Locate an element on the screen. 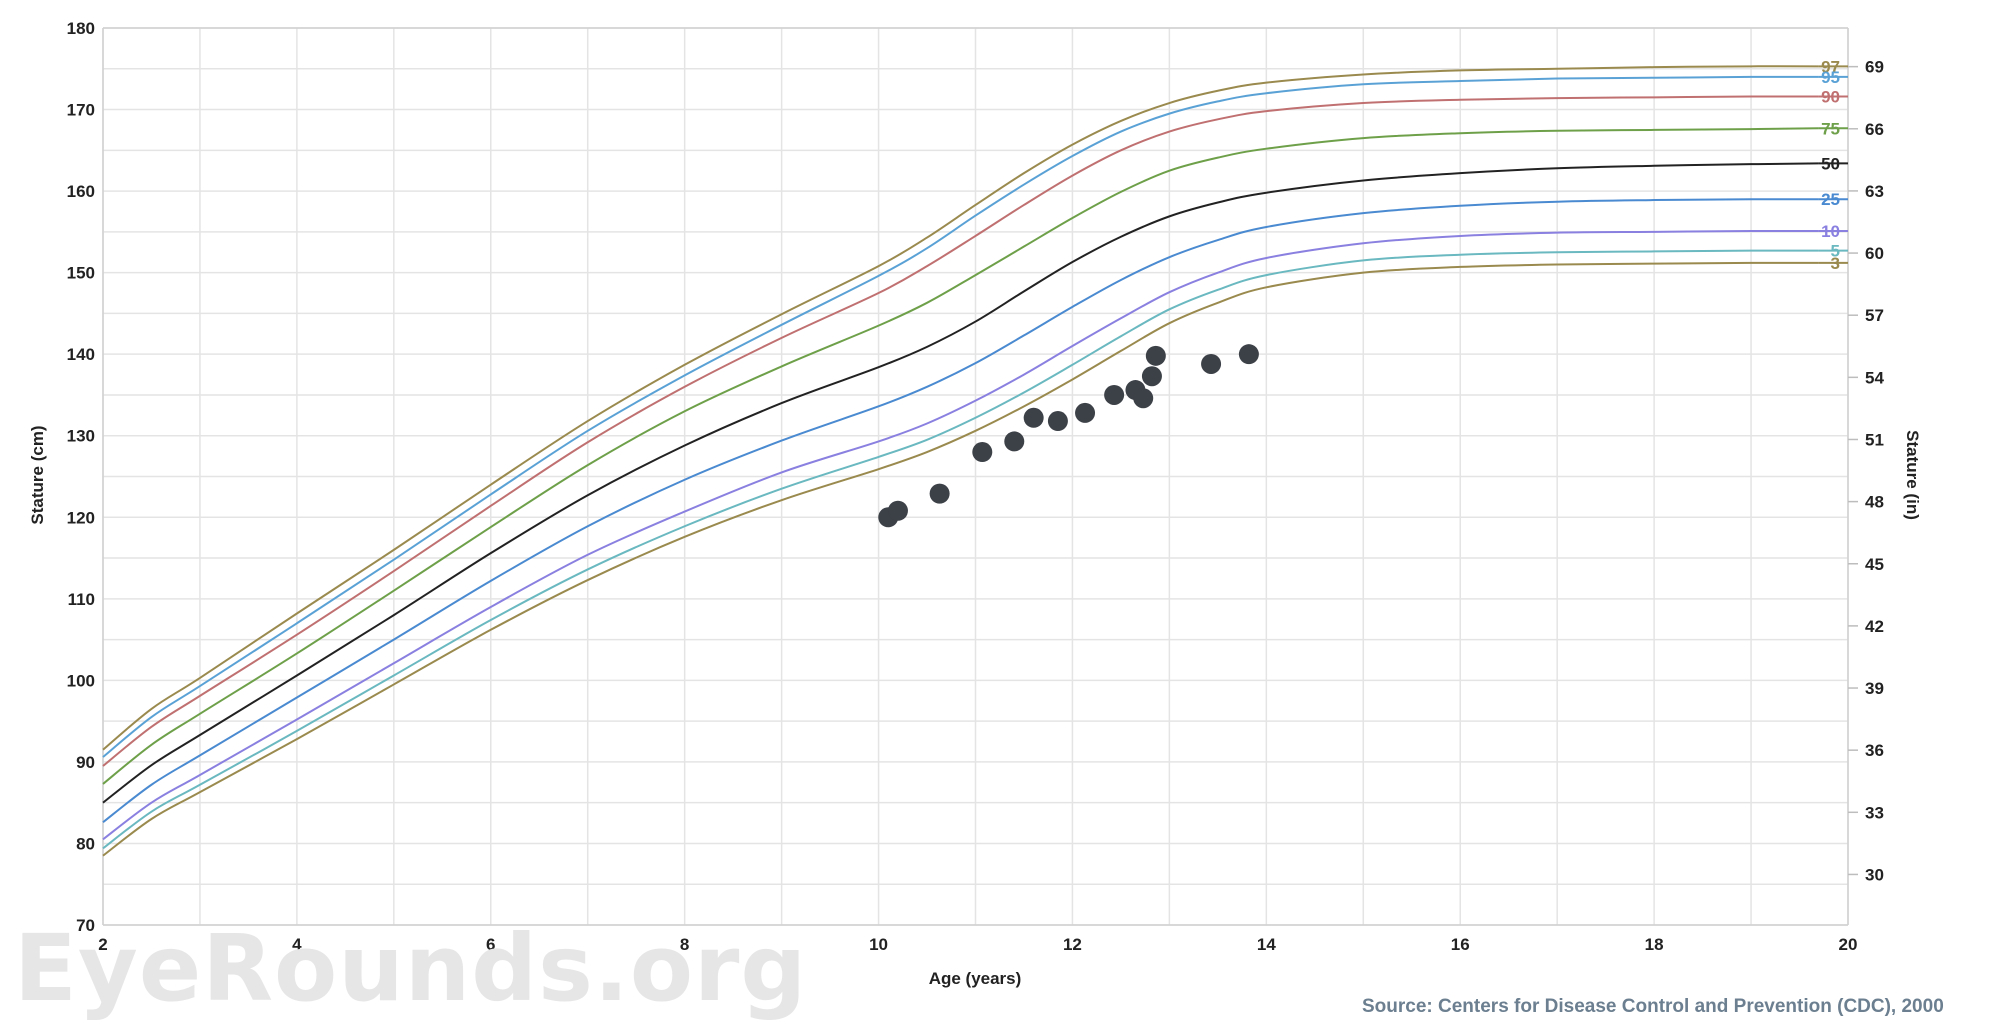  y-tick-label: 160 is located at coordinates (81, 191).